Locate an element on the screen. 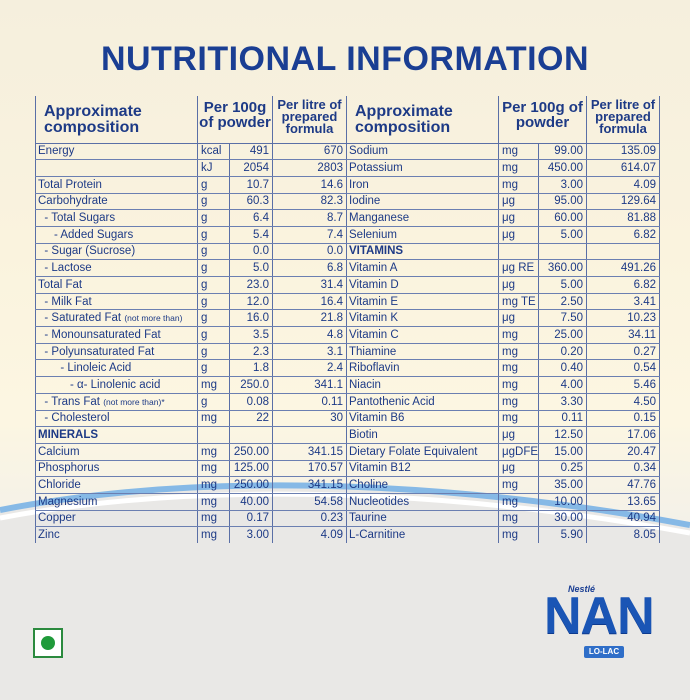 Image resolution: width=690 pixels, height=700 pixels. value-per-litre: 5.46 is located at coordinates (623, 385).